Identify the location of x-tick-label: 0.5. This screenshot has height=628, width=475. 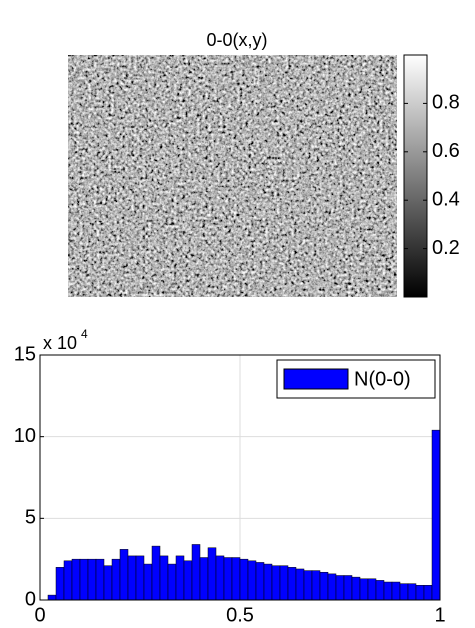
(240, 615).